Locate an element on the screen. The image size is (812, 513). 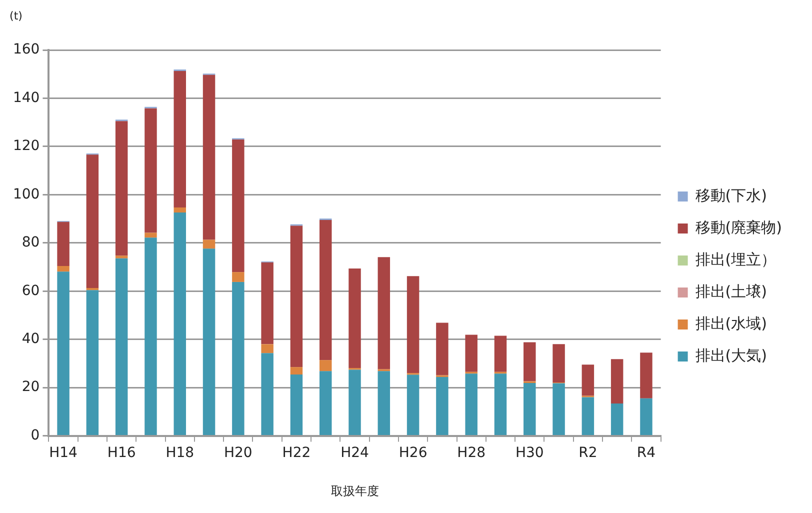
x-axis-title: 取扱年度 is located at coordinates (354, 491).